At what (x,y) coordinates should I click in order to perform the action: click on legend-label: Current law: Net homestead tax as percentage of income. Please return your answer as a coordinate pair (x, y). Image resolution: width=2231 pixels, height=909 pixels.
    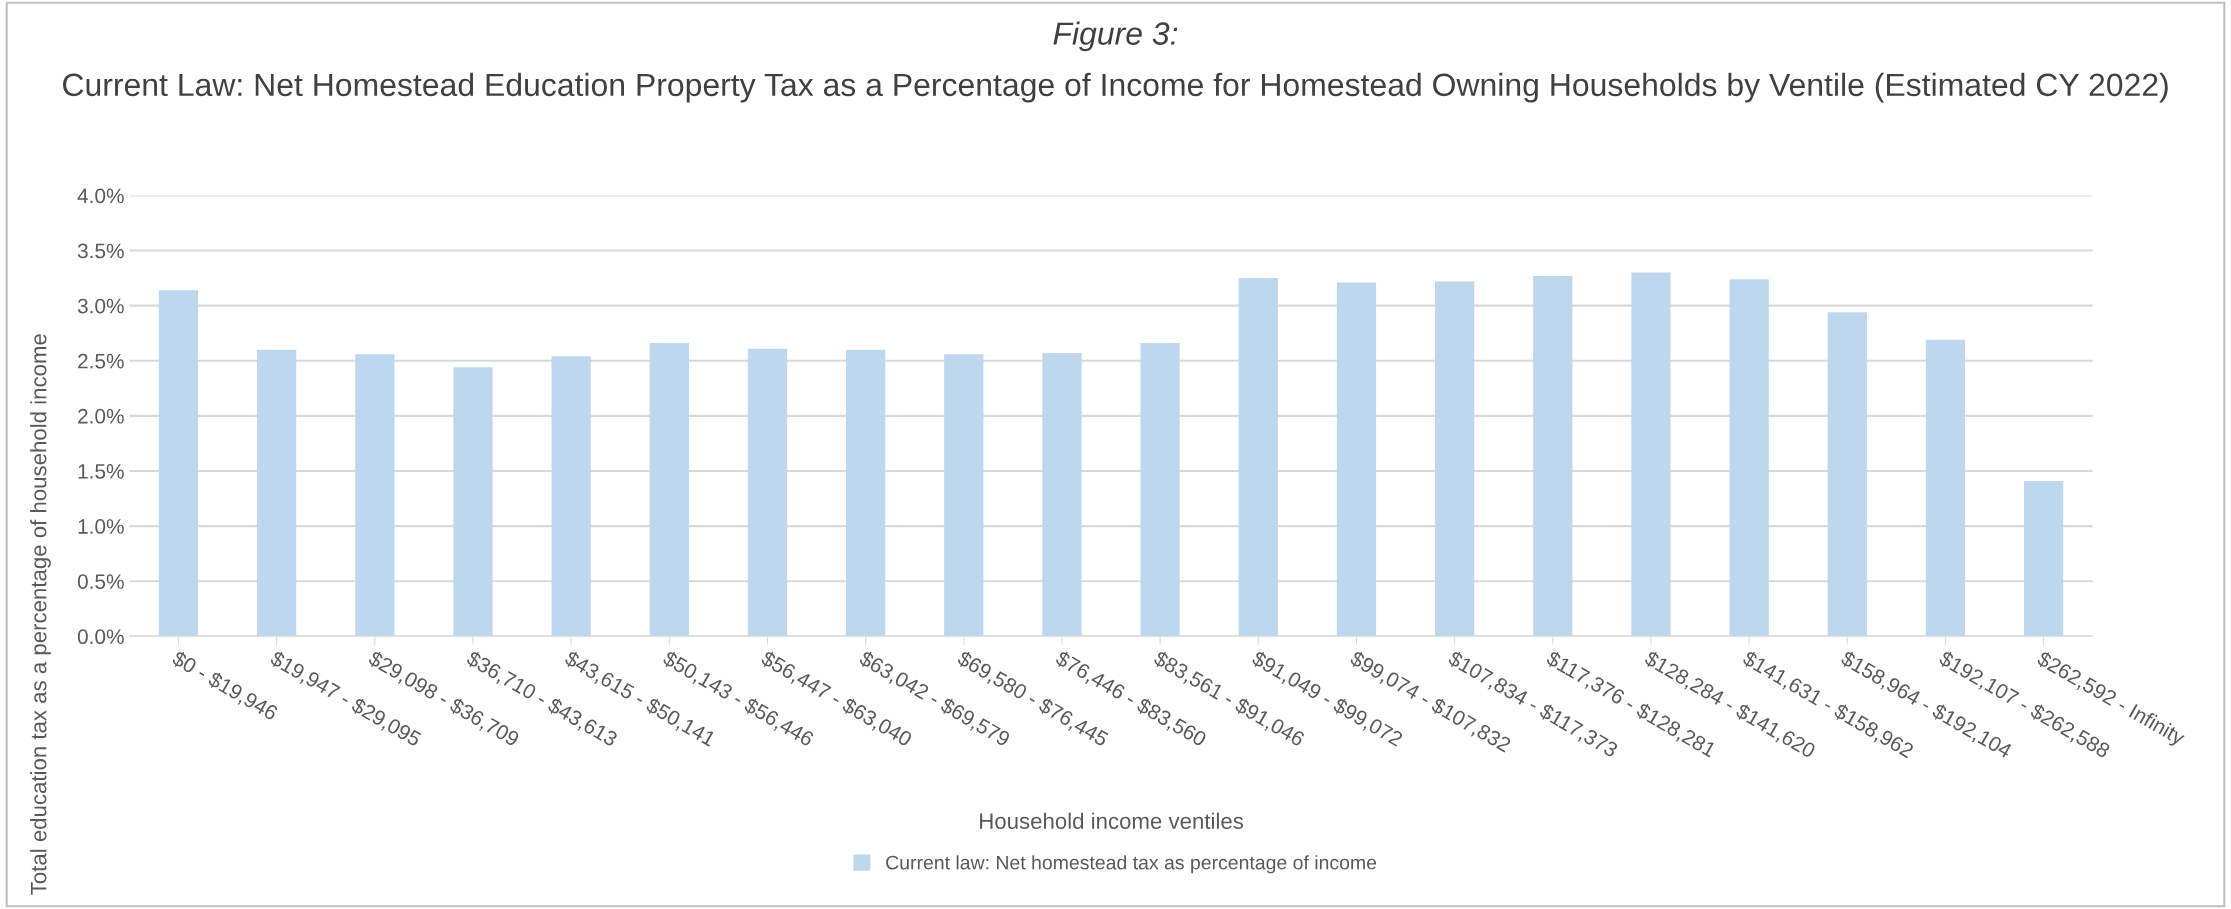
    Looking at the image, I should click on (1131, 864).